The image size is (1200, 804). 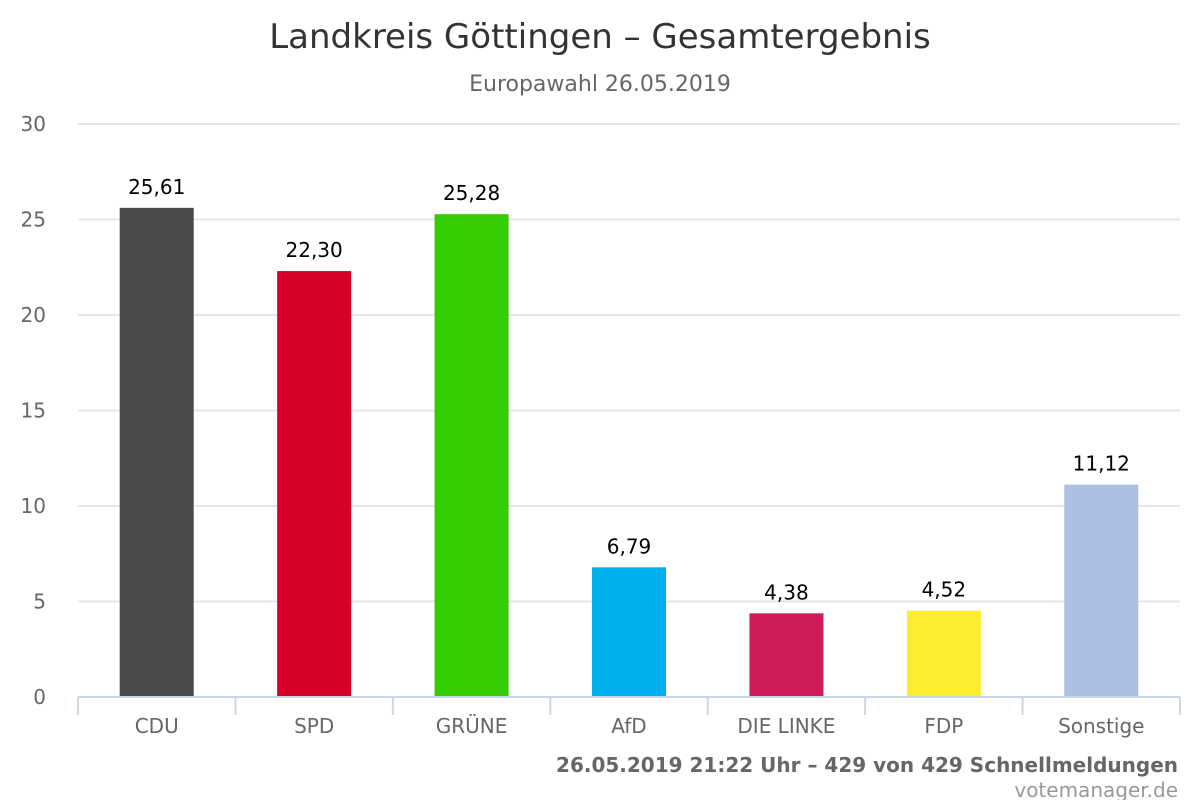 What do you see at coordinates (314, 250) in the screenshot?
I see `data-label: 22,30` at bounding box center [314, 250].